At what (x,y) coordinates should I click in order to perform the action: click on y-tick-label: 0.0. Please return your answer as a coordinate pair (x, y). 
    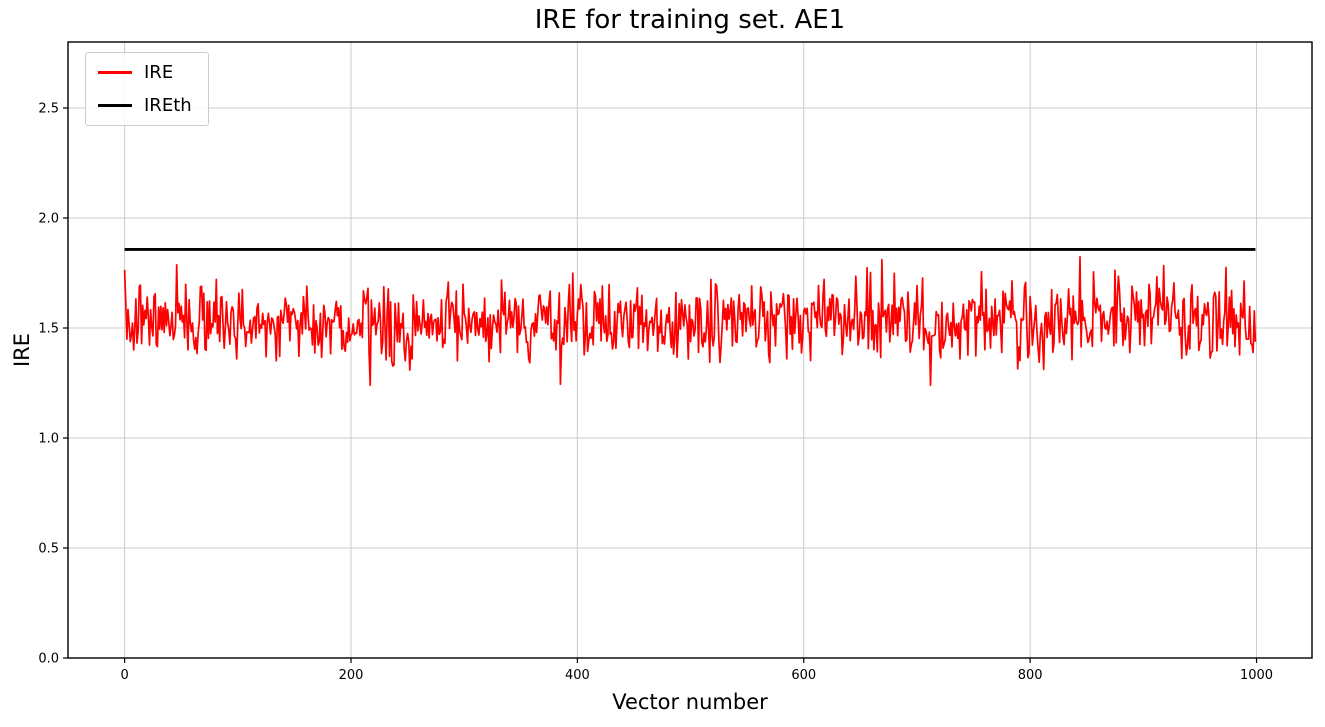
    Looking at the image, I should click on (48, 659).